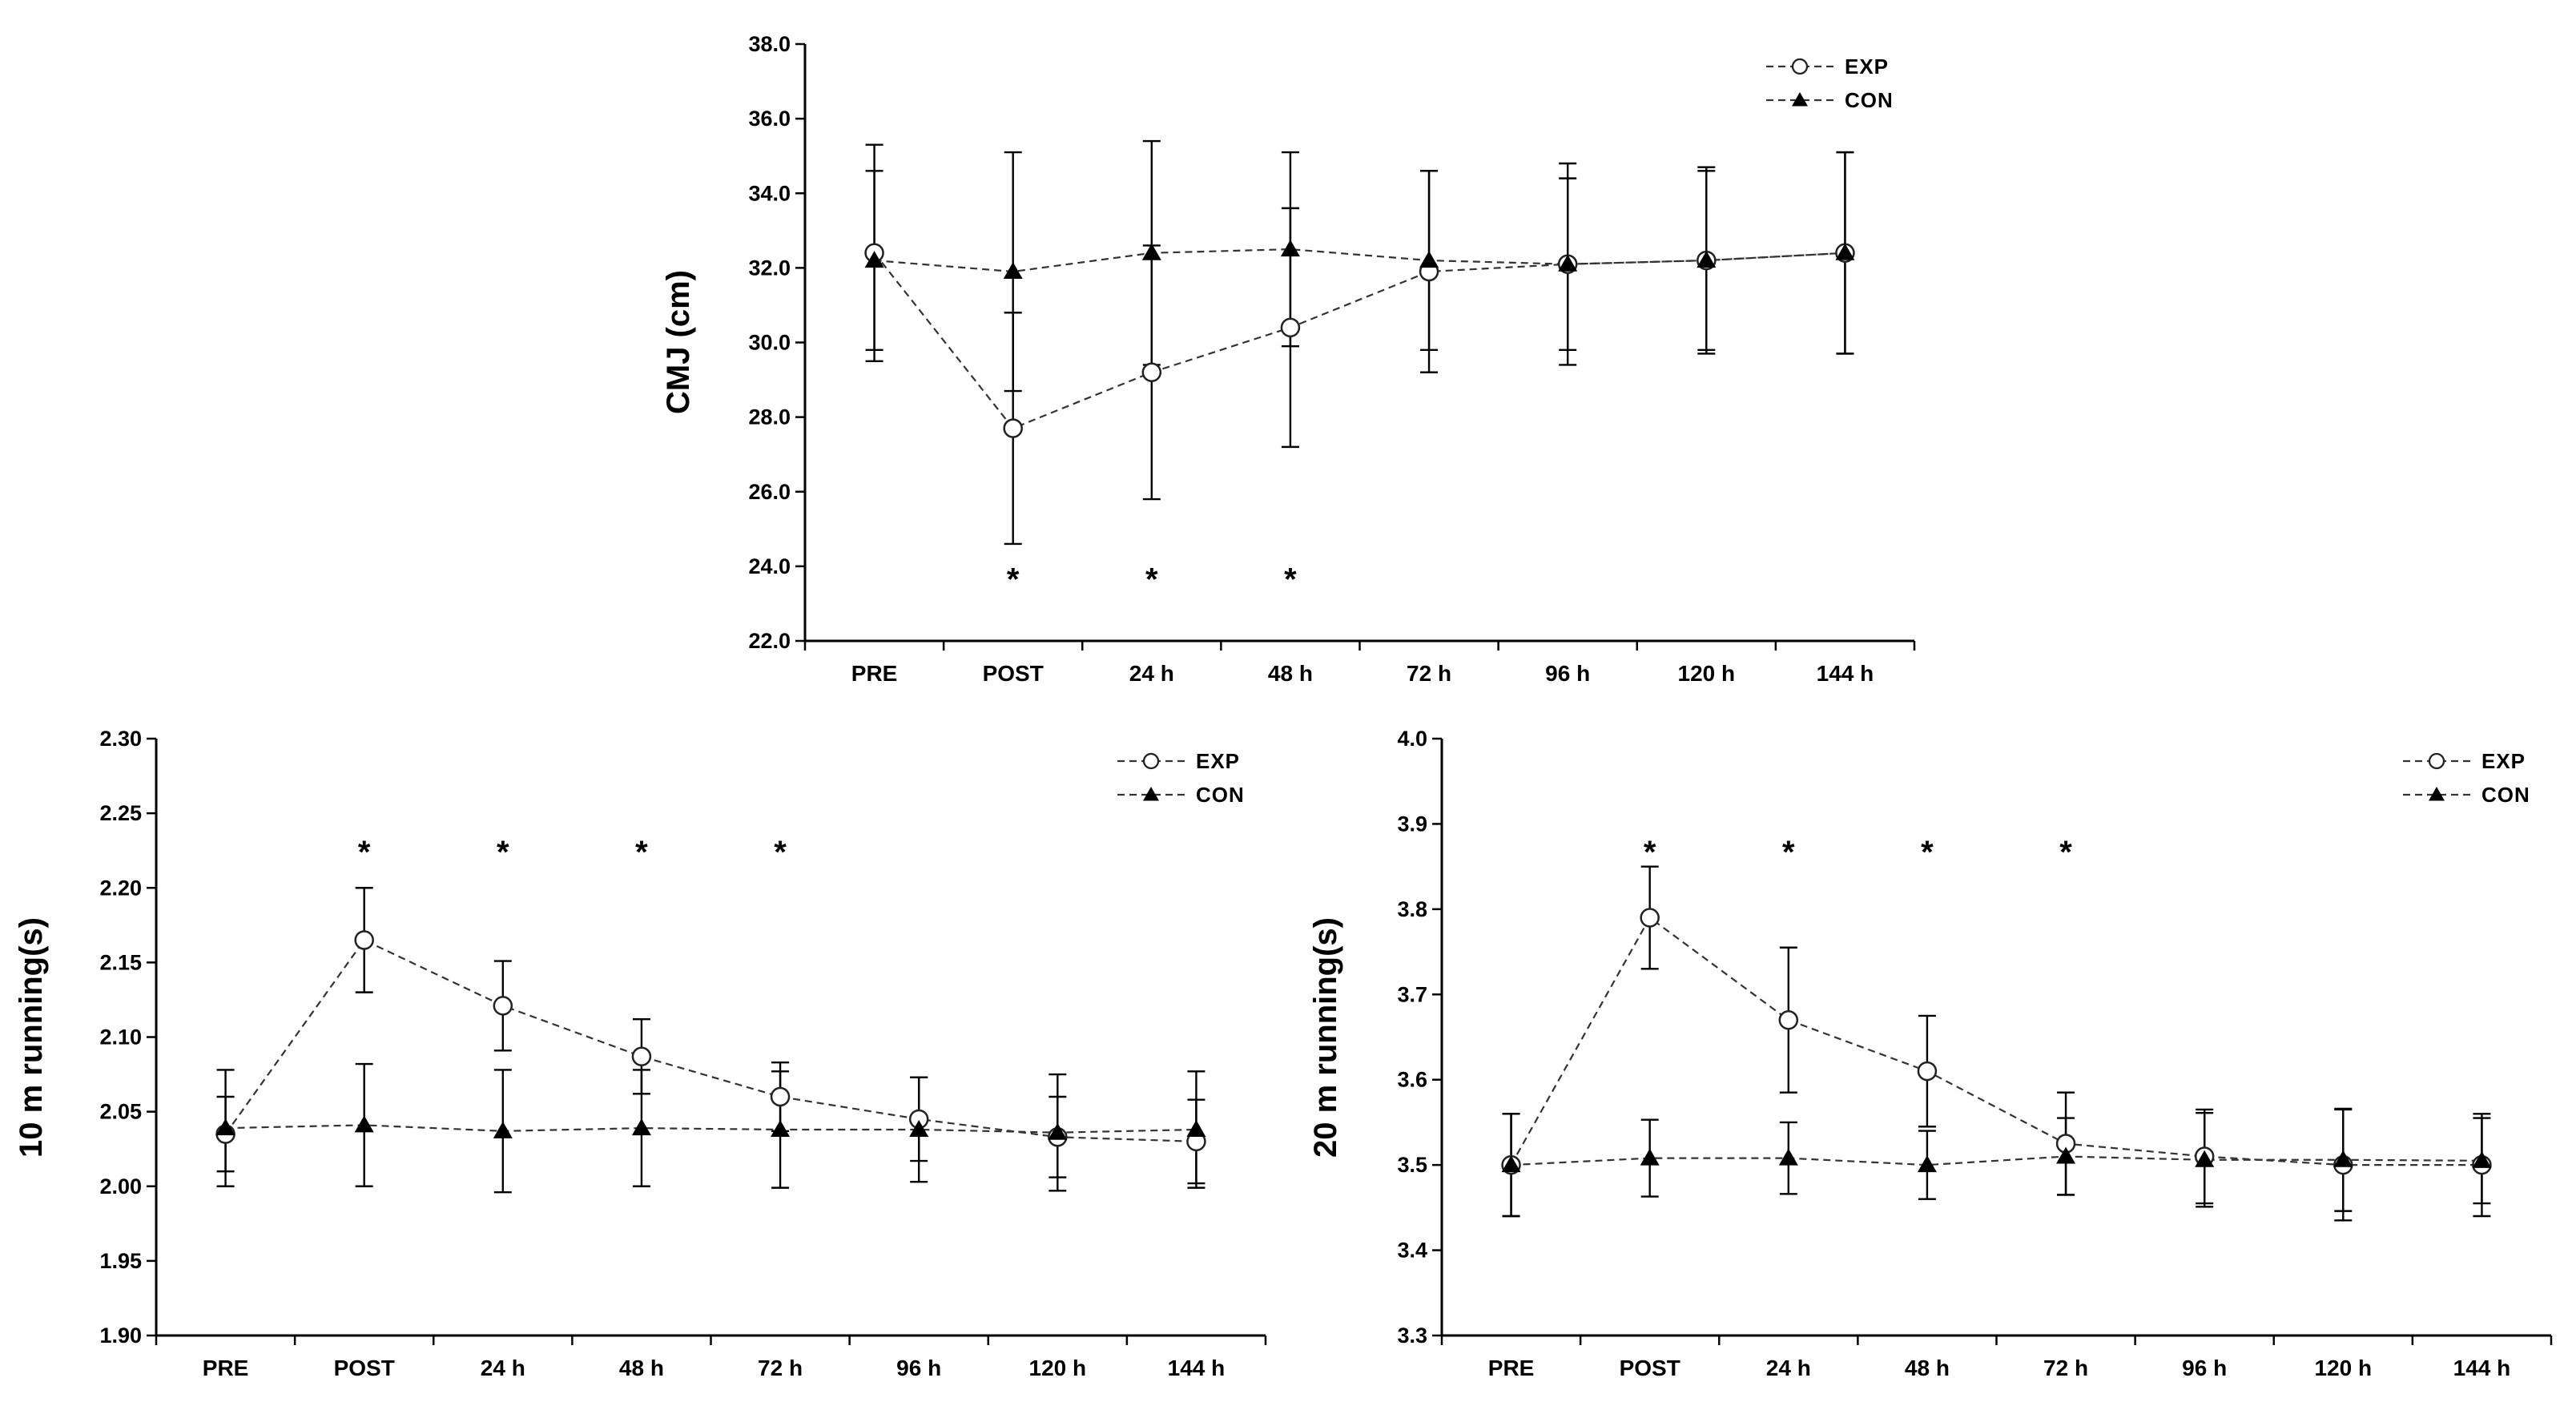 This screenshot has width=2576, height=1406. Describe the element at coordinates (121, 1037) in the screenshot. I see `y-tick-label: 2.10` at that location.